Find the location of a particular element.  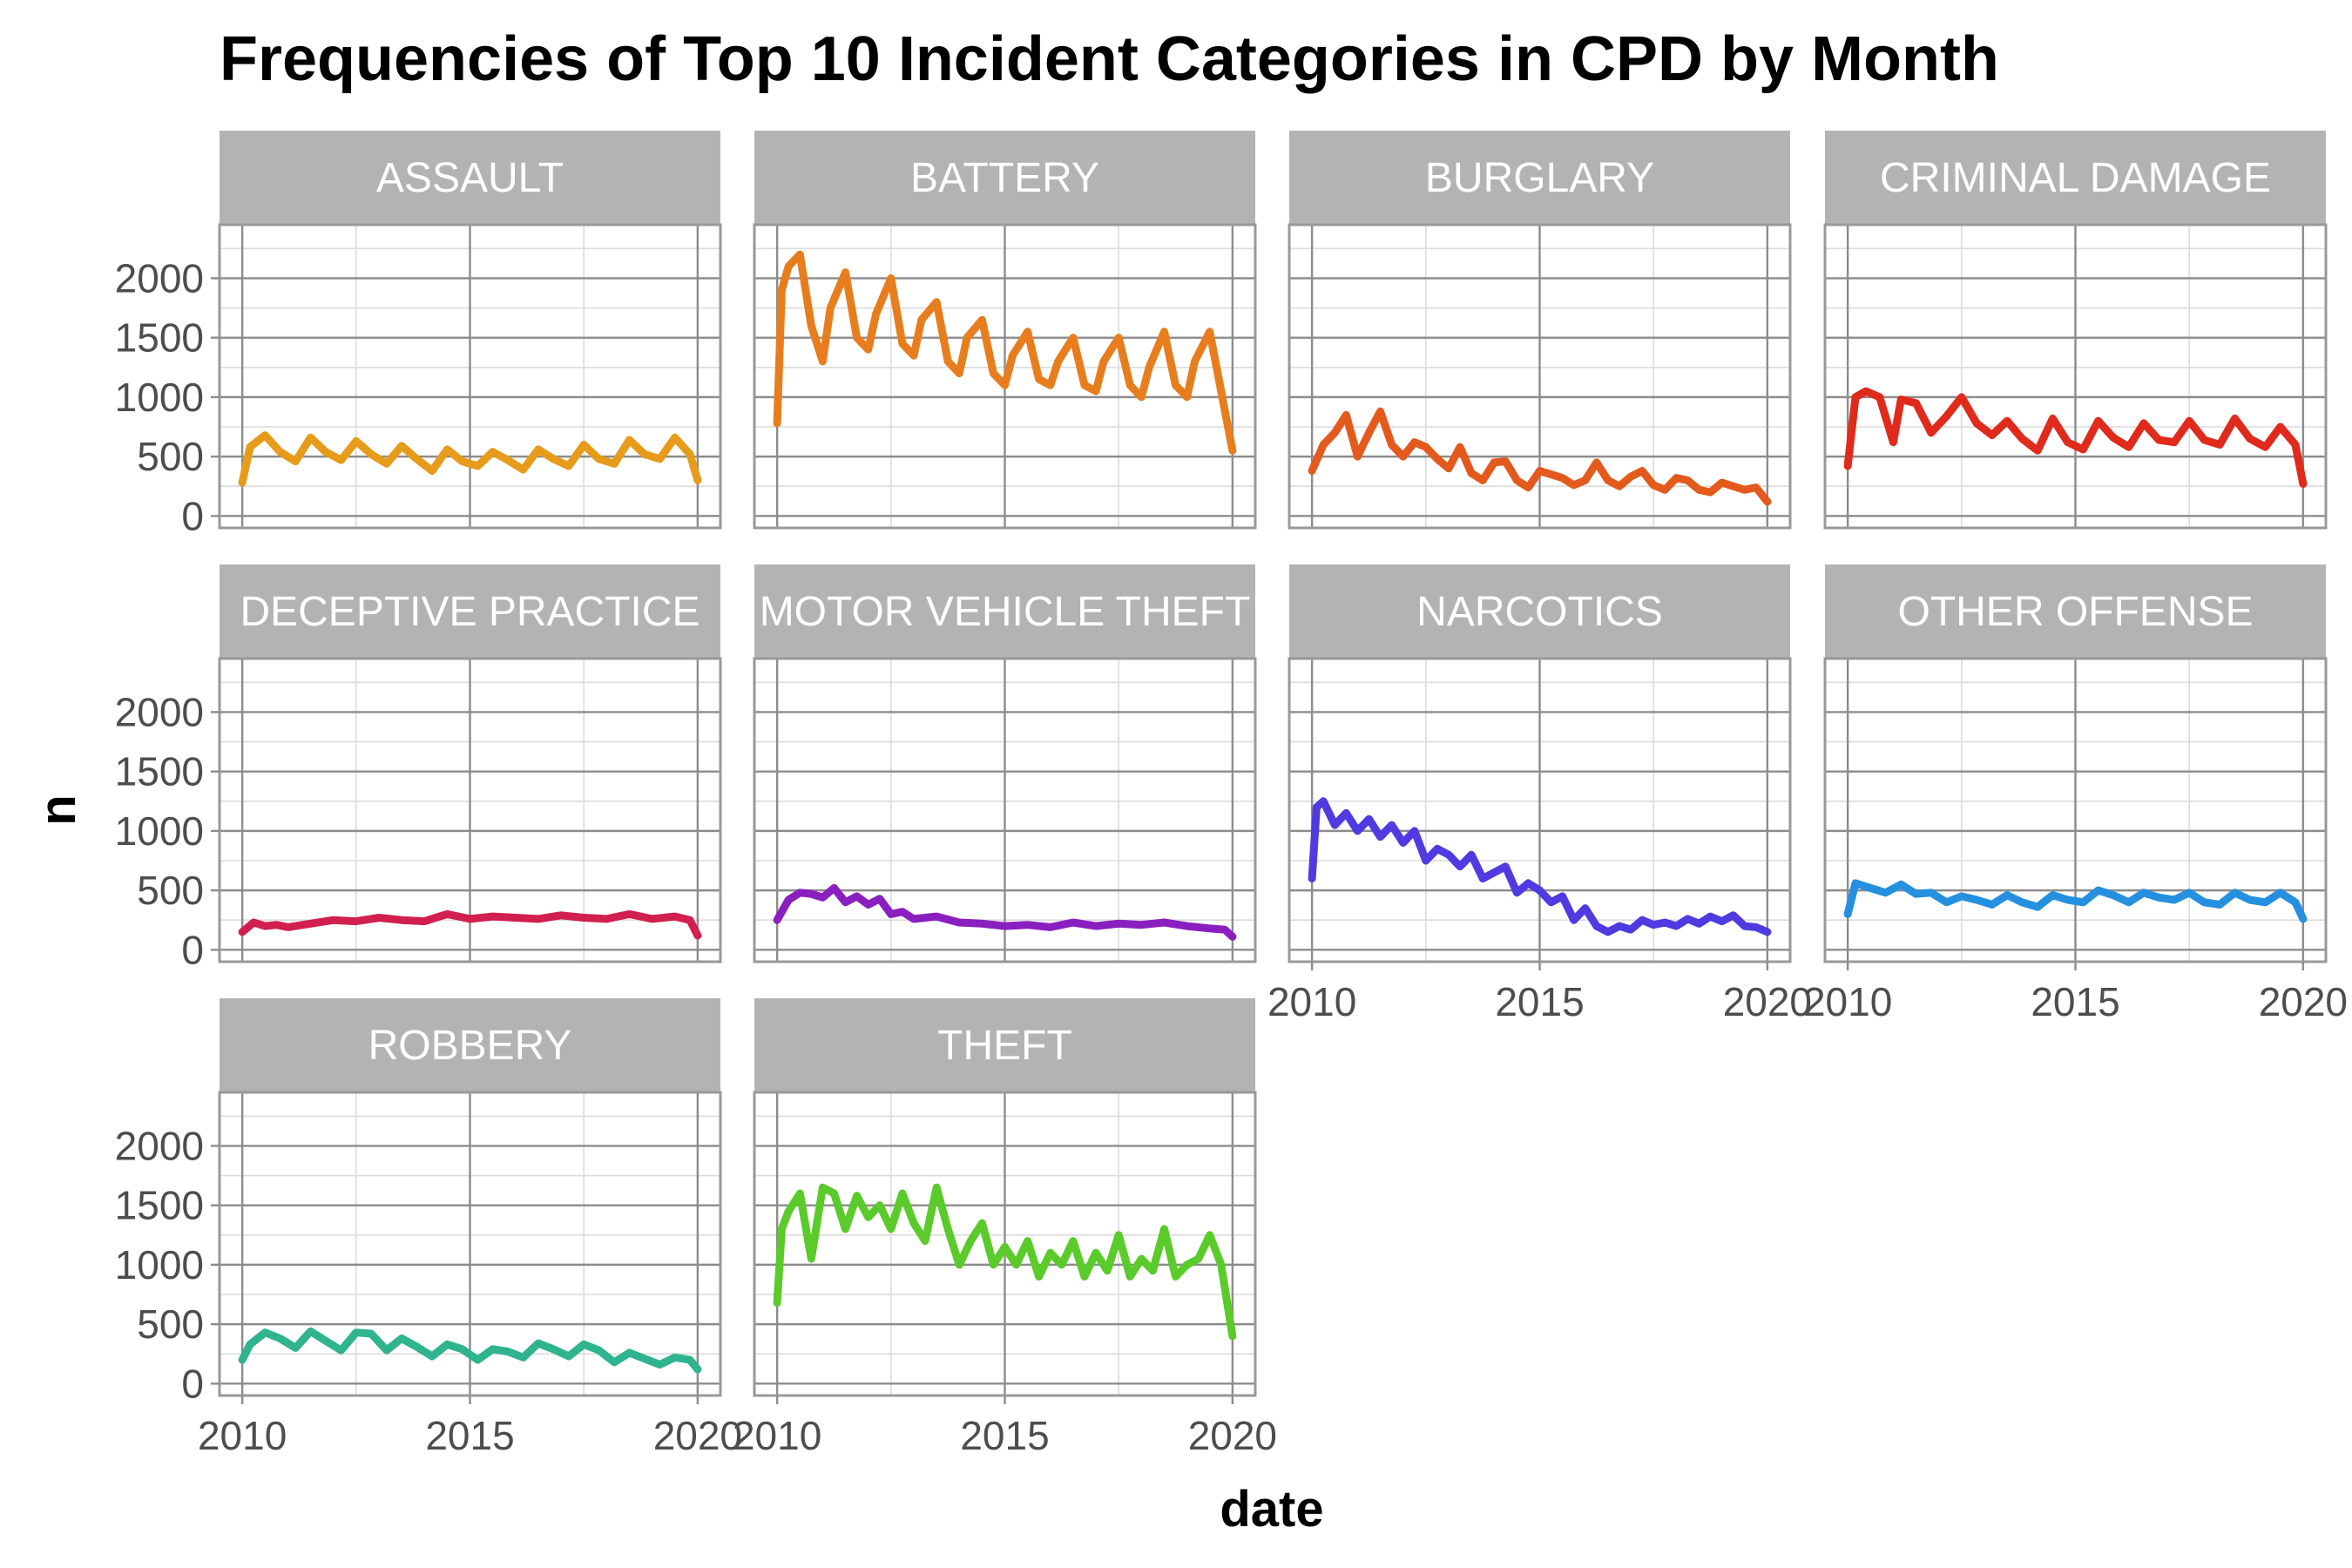

panel: THEFT 2010 2015 2020 is located at coordinates (1005, 1228).